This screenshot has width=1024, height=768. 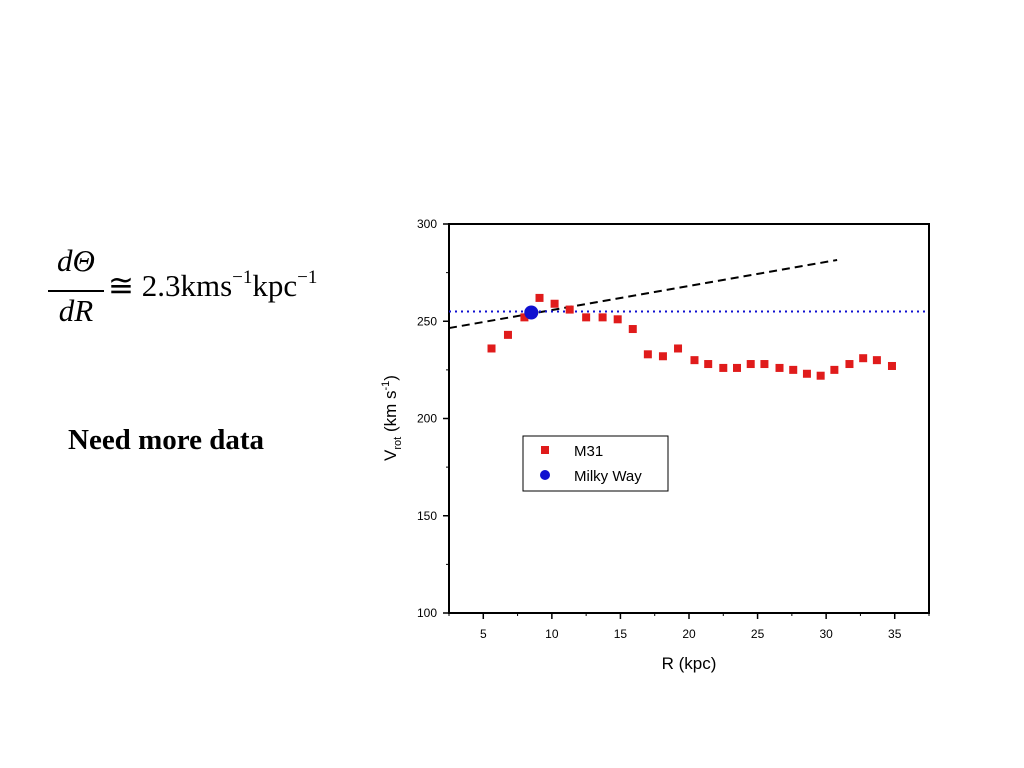 I want to click on y-tick-label: 300, so click(x=427, y=224).